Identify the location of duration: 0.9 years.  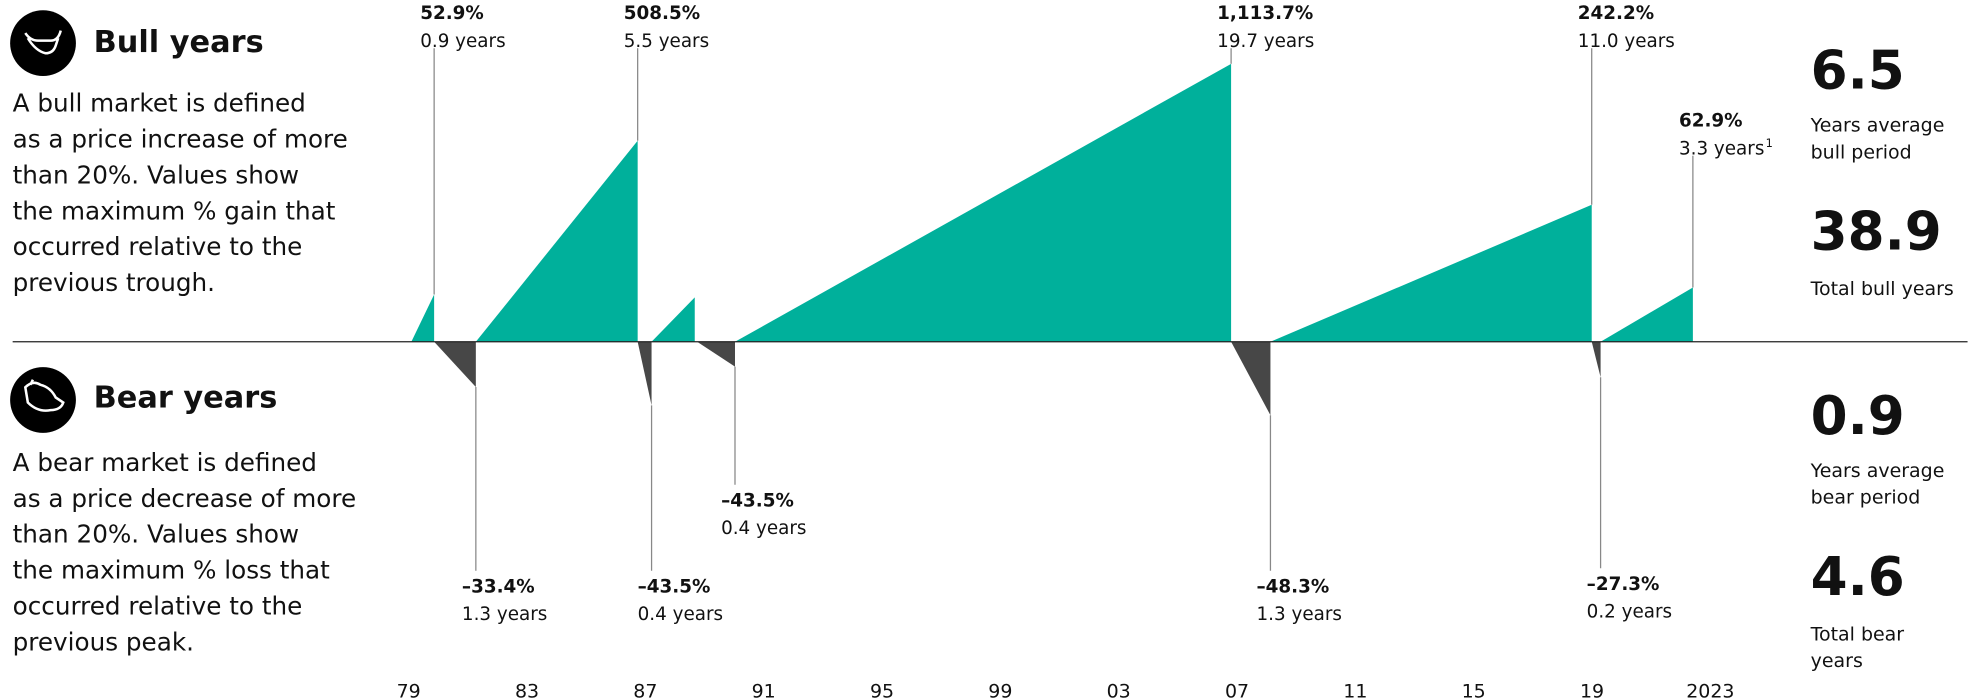
(462, 41).